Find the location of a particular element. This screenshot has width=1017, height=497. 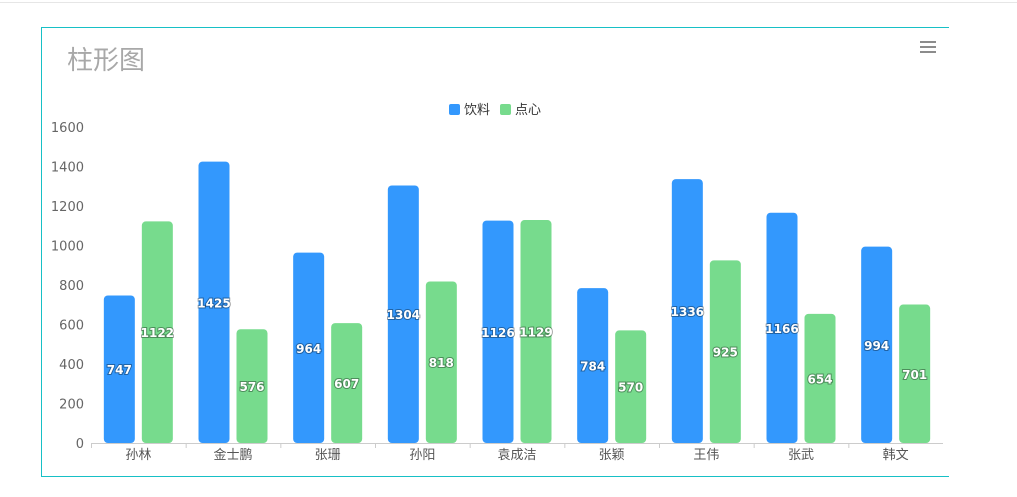

data-label-series2-6: 925 is located at coordinates (725, 353).